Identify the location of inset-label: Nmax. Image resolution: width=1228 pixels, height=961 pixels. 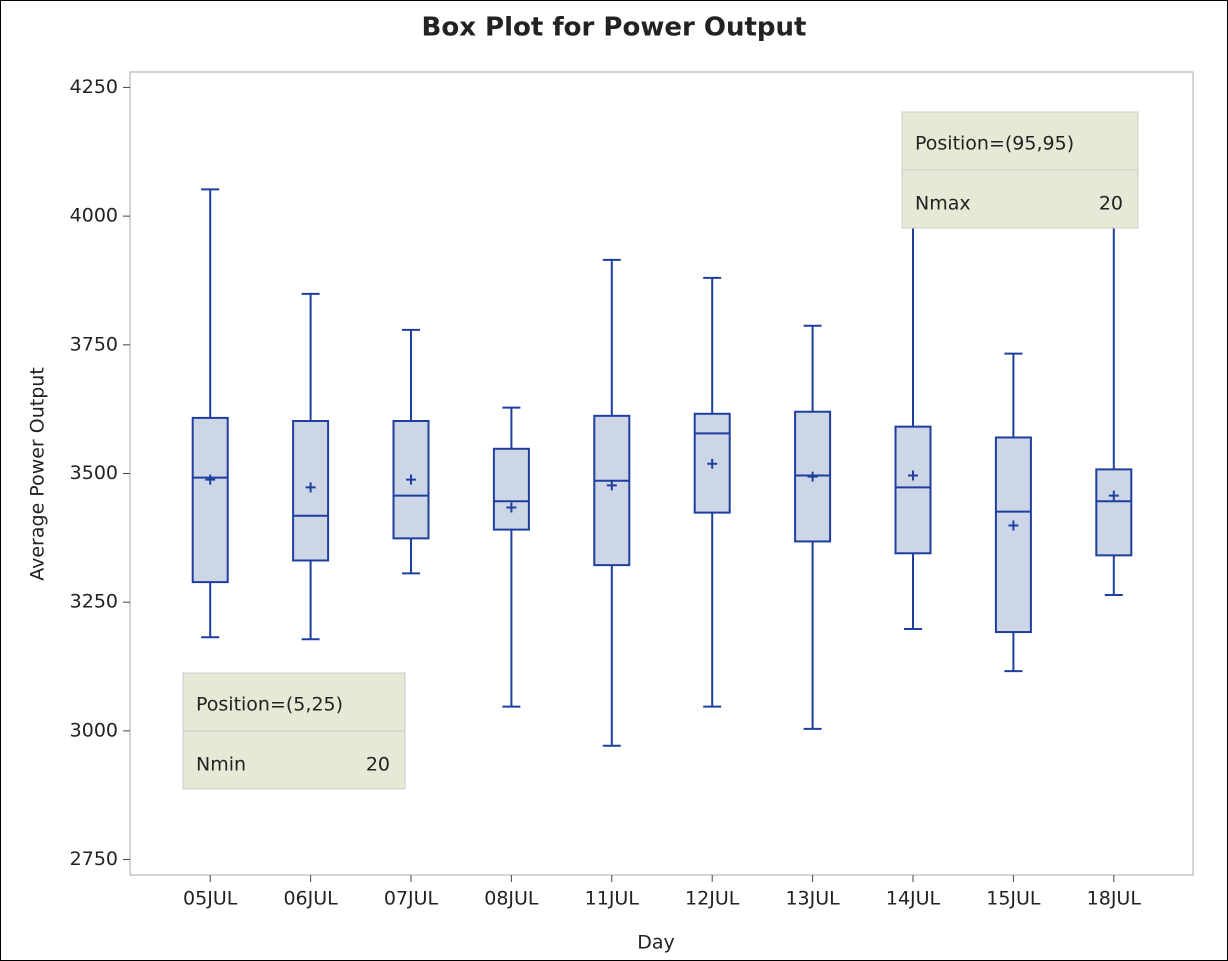
(943, 204).